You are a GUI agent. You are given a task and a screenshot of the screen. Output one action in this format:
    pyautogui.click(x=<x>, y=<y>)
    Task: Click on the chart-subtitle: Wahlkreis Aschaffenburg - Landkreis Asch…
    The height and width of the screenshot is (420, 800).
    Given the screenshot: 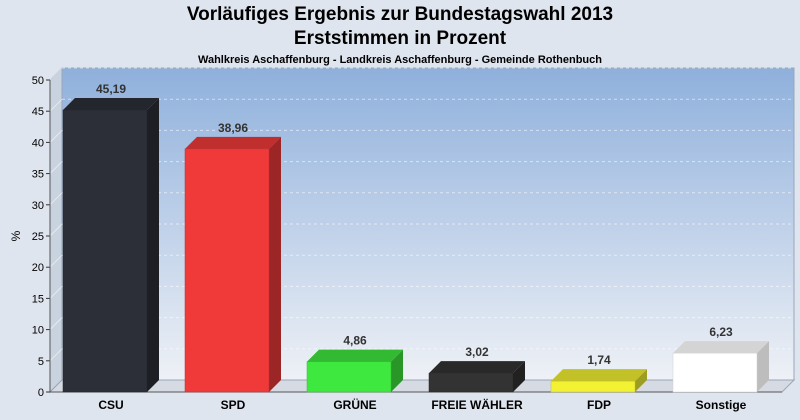 What is the action you would take?
    pyautogui.click(x=399, y=60)
    